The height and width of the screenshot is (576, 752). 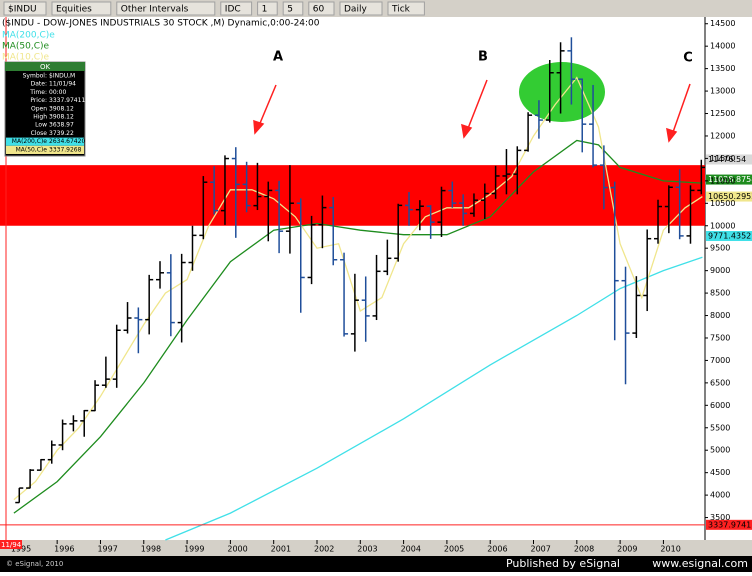 What do you see at coordinates (65, 149) in the screenshot?
I see `info-value: 3337.9268` at bounding box center [65, 149].